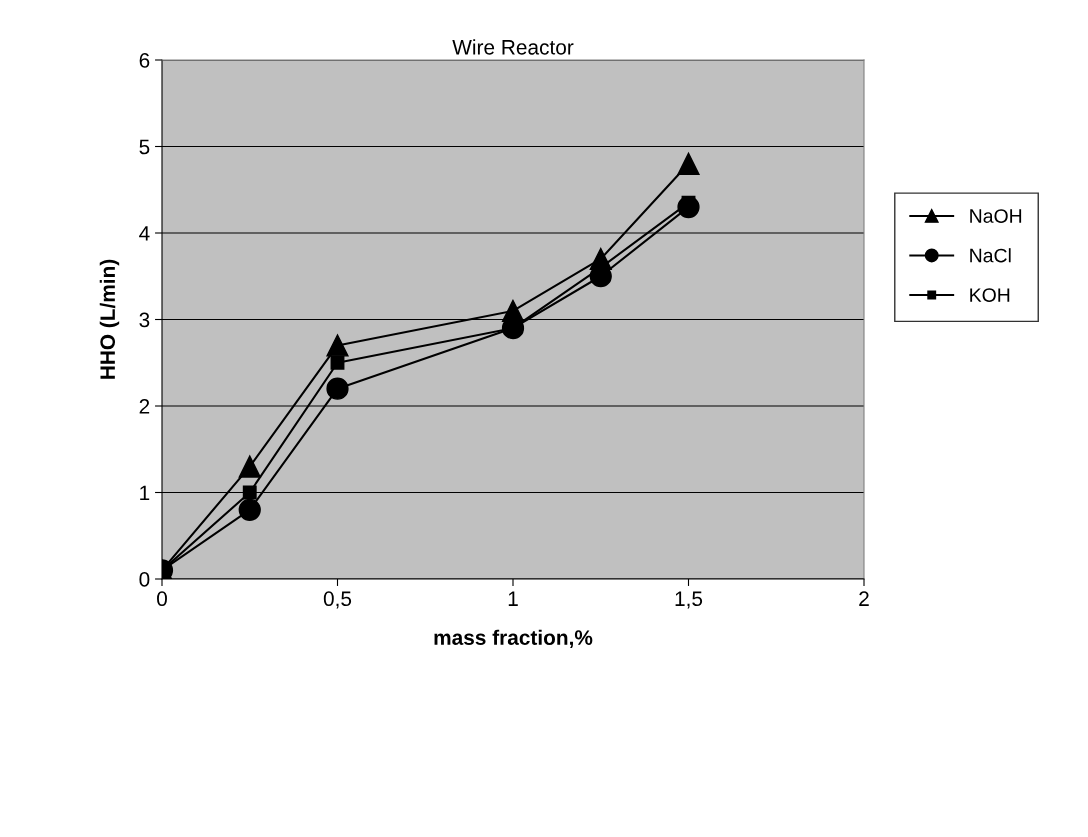 This screenshot has width=1088, height=837. Describe the element at coordinates (864, 598) in the screenshot. I see `x-tick-label: 2` at that location.